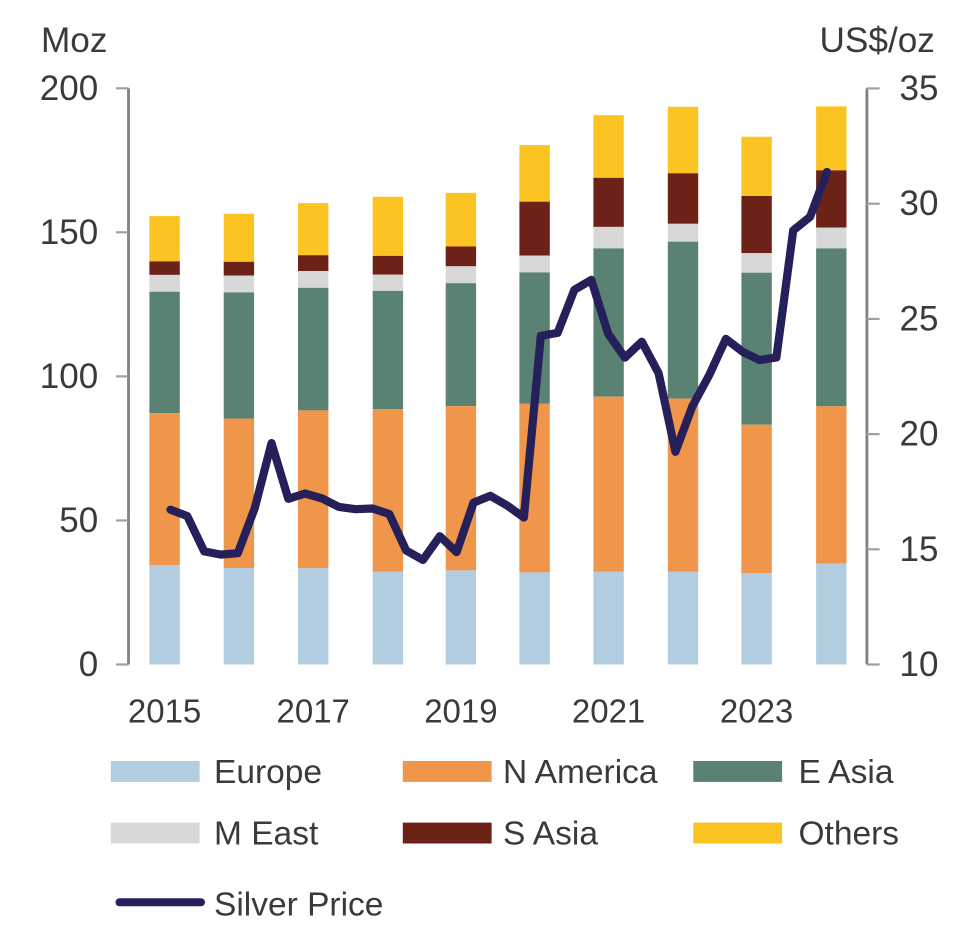 The image size is (966, 940). What do you see at coordinates (608, 710) in the screenshot?
I see `svg-text: 2021` at bounding box center [608, 710].